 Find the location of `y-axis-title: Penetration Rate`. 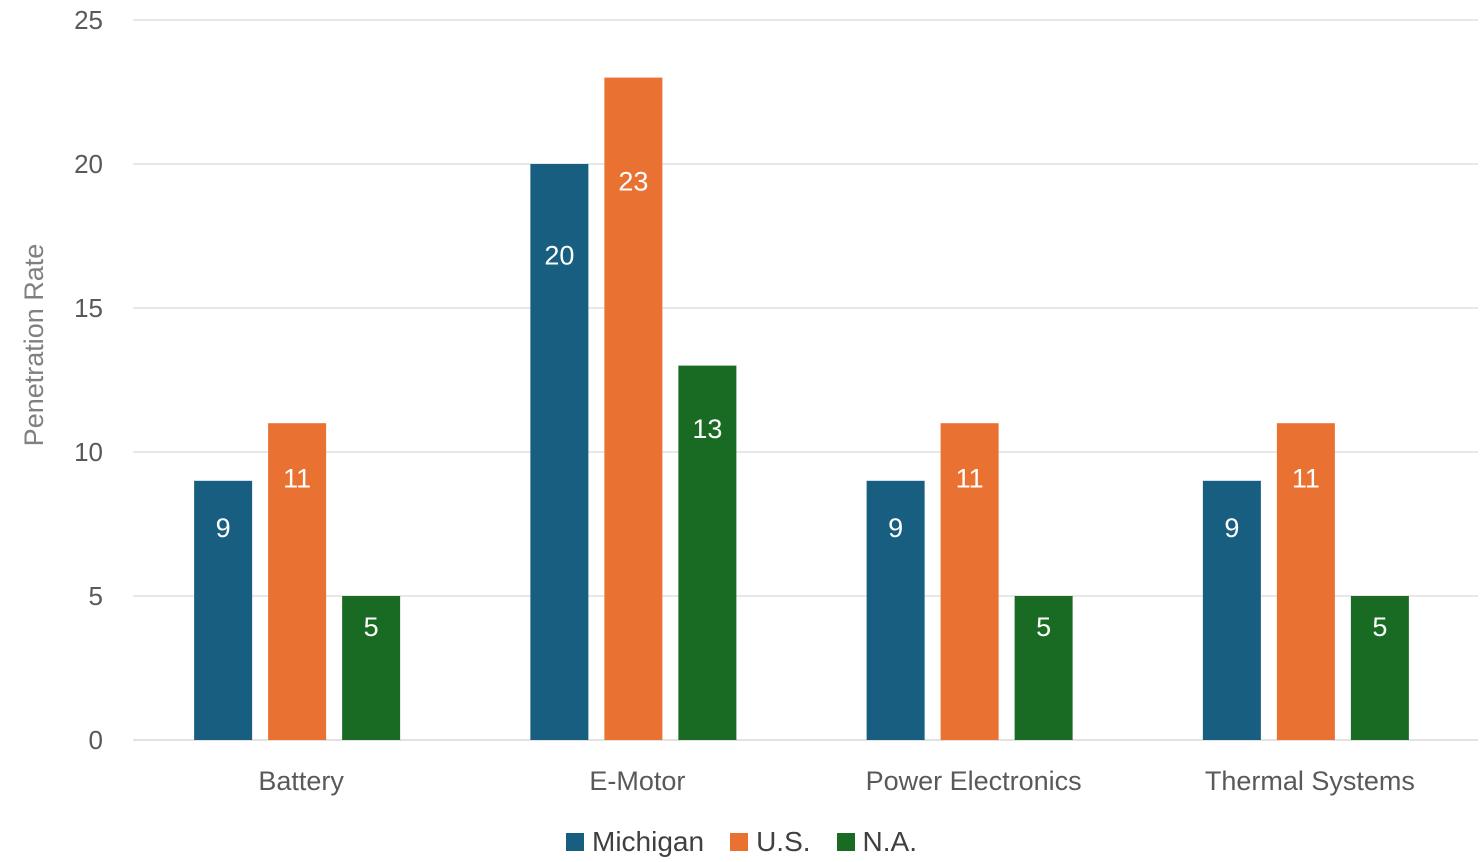

y-axis-title: Penetration Rate is located at coordinates (34, 345).